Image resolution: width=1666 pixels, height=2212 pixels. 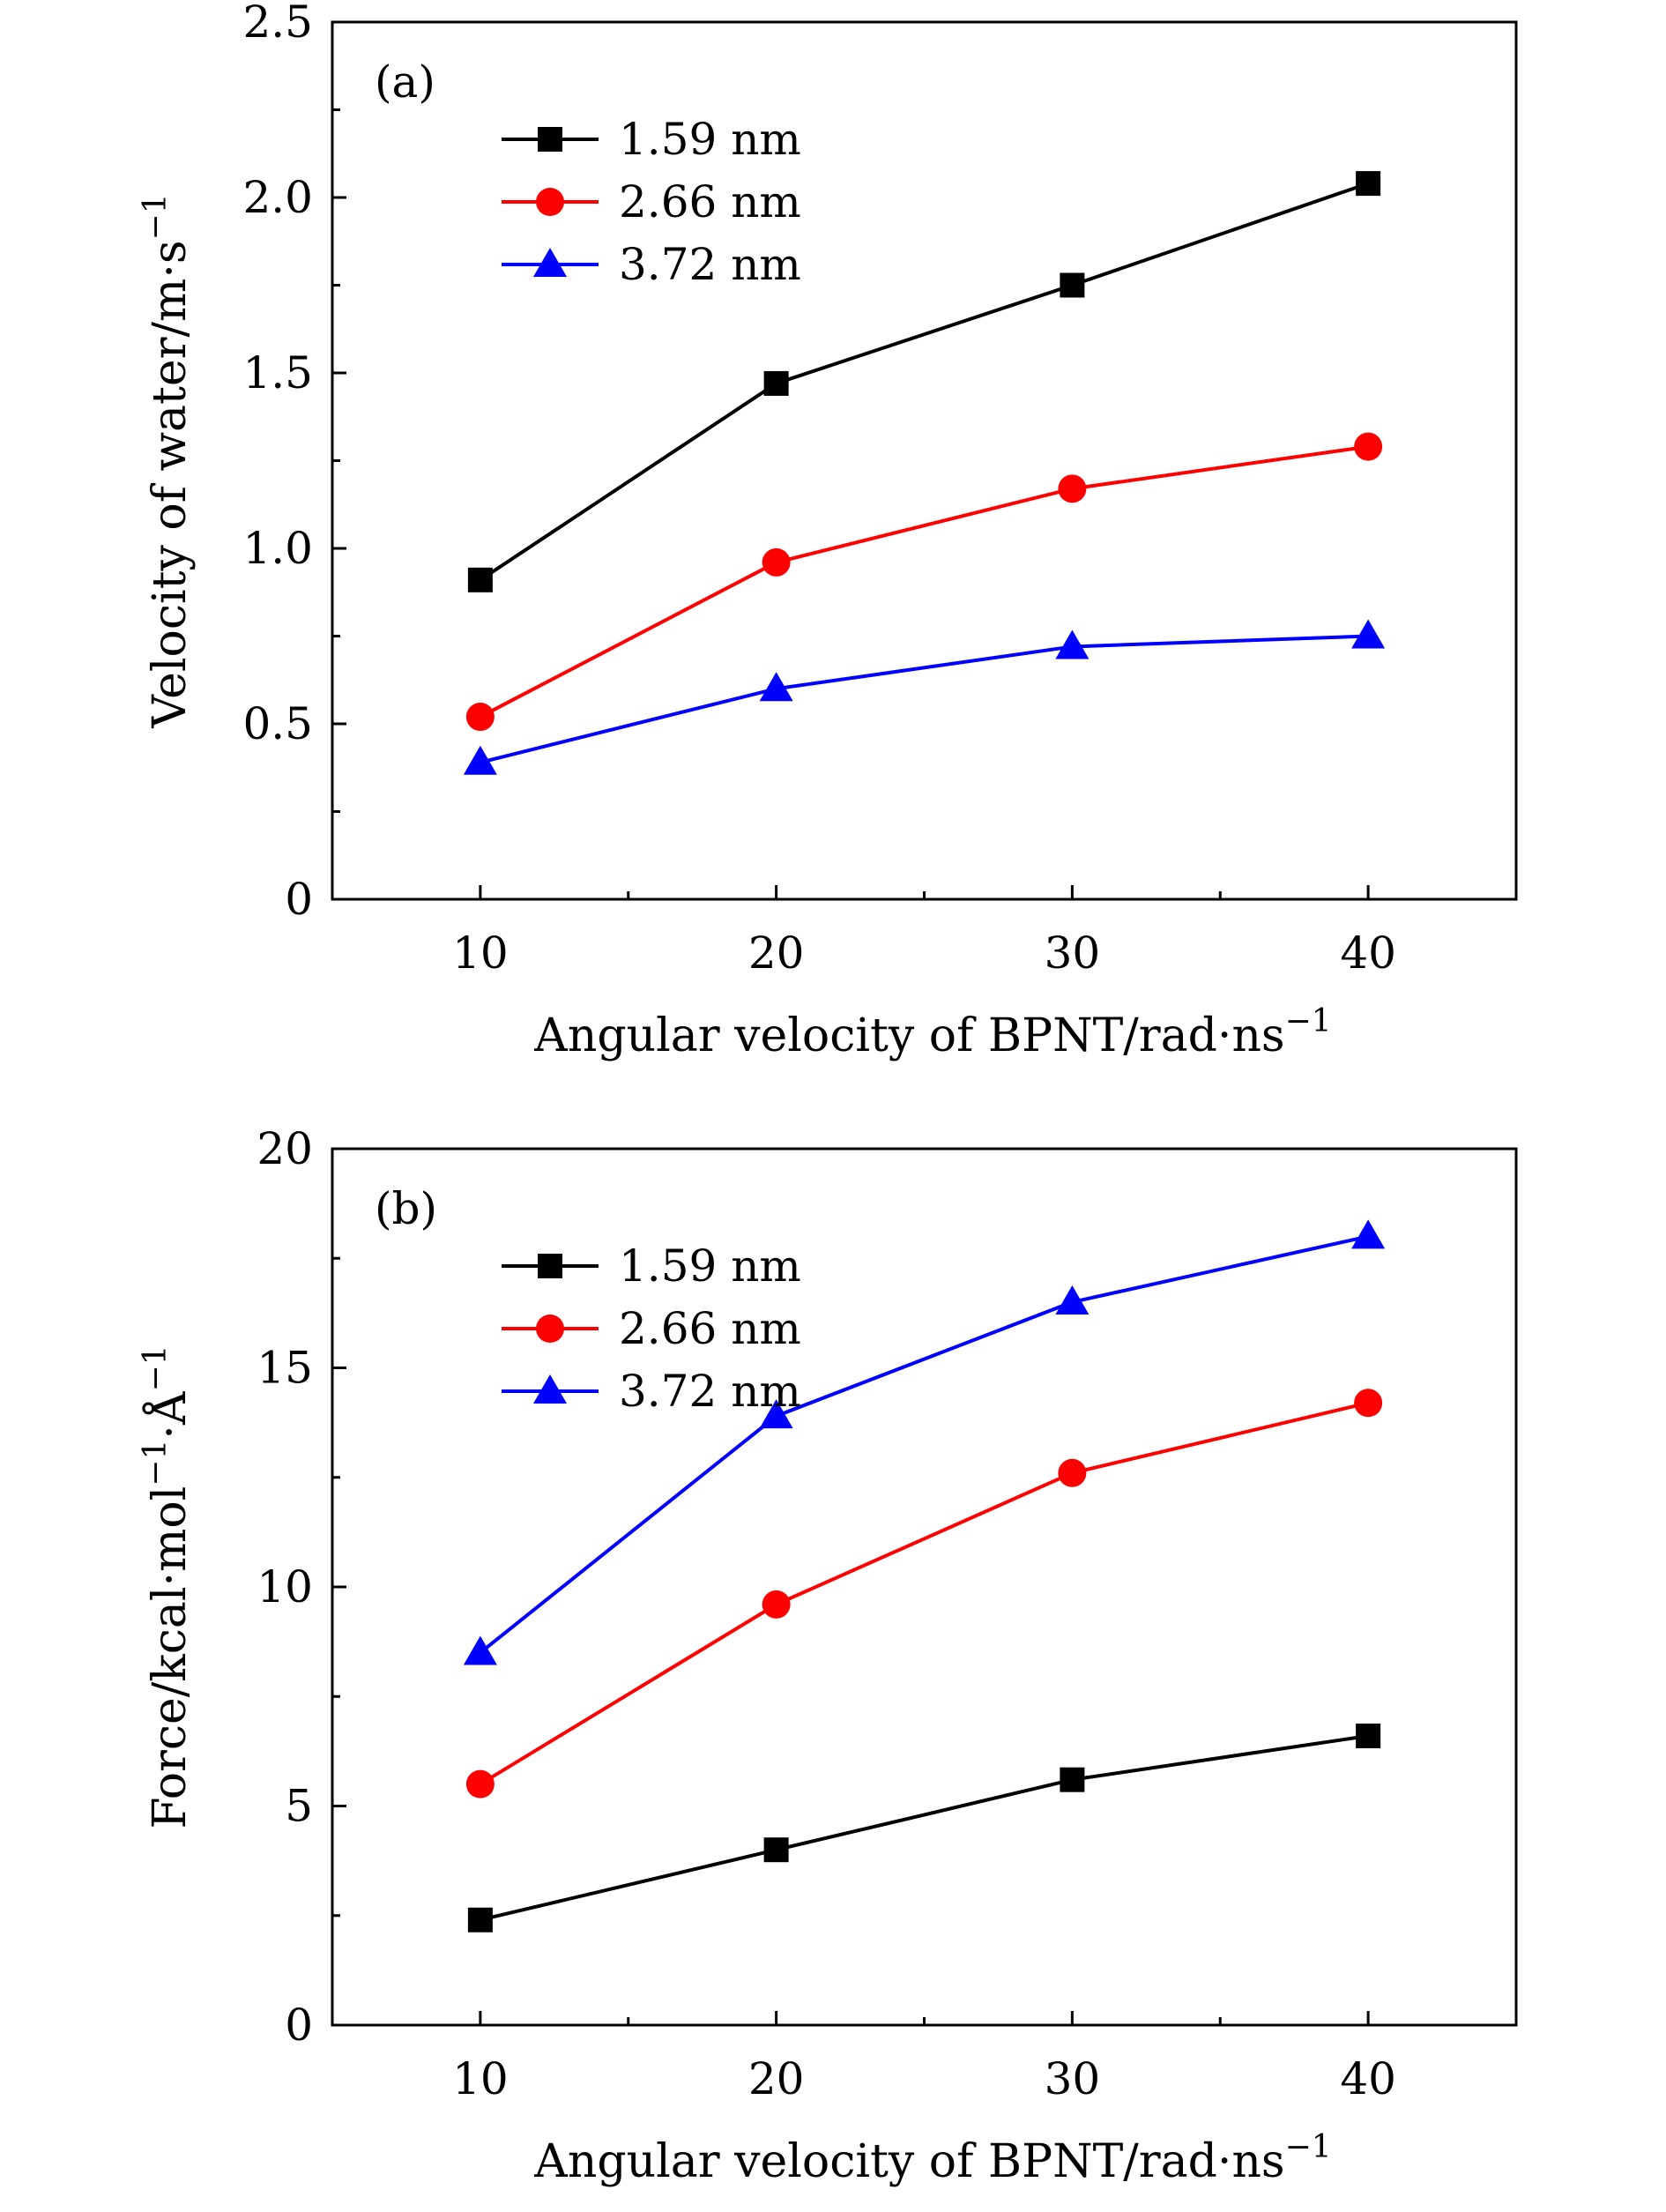 What do you see at coordinates (299, 1807) in the screenshot?
I see `y-tick-label: 5` at bounding box center [299, 1807].